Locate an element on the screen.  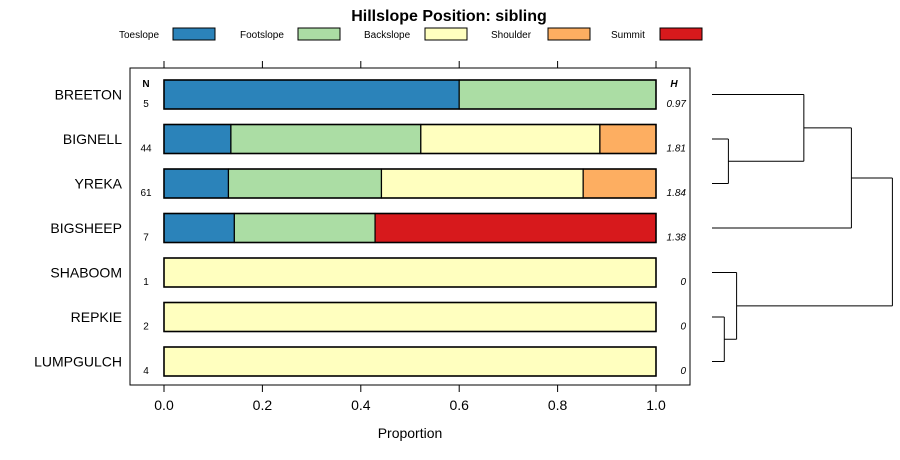
x-tick-label: 0.4 is located at coordinates (361, 405).